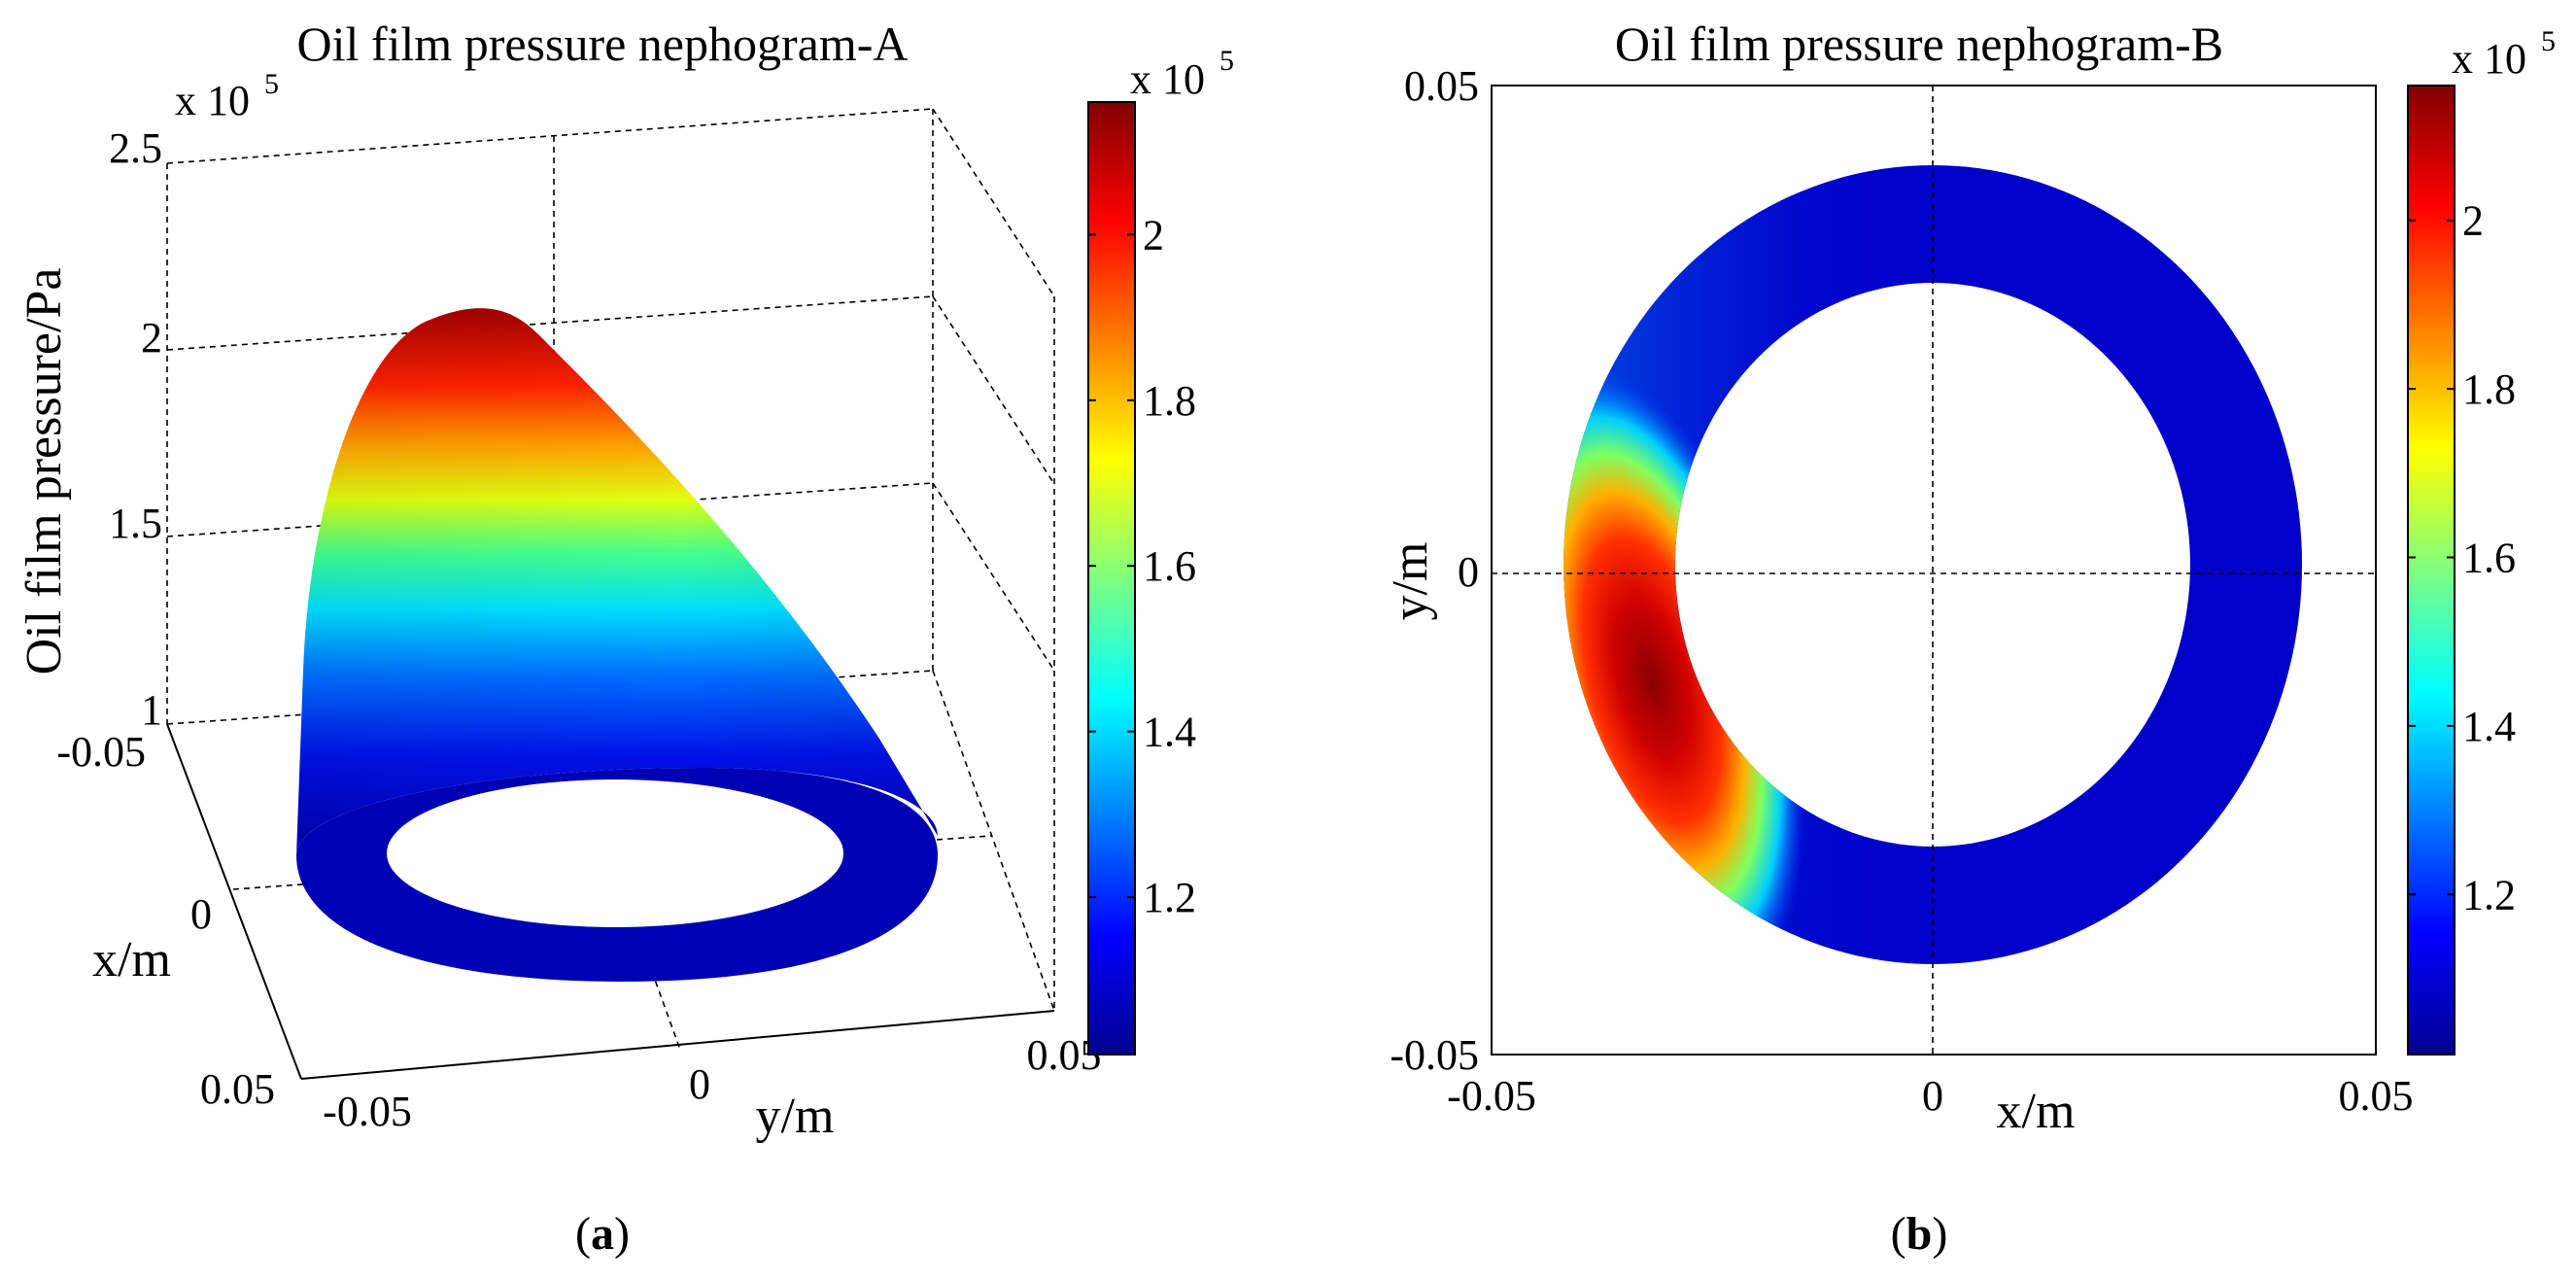 The image size is (2576, 1281). I want to click on colorbar-a-multiplier: x 10, so click(1167, 79).